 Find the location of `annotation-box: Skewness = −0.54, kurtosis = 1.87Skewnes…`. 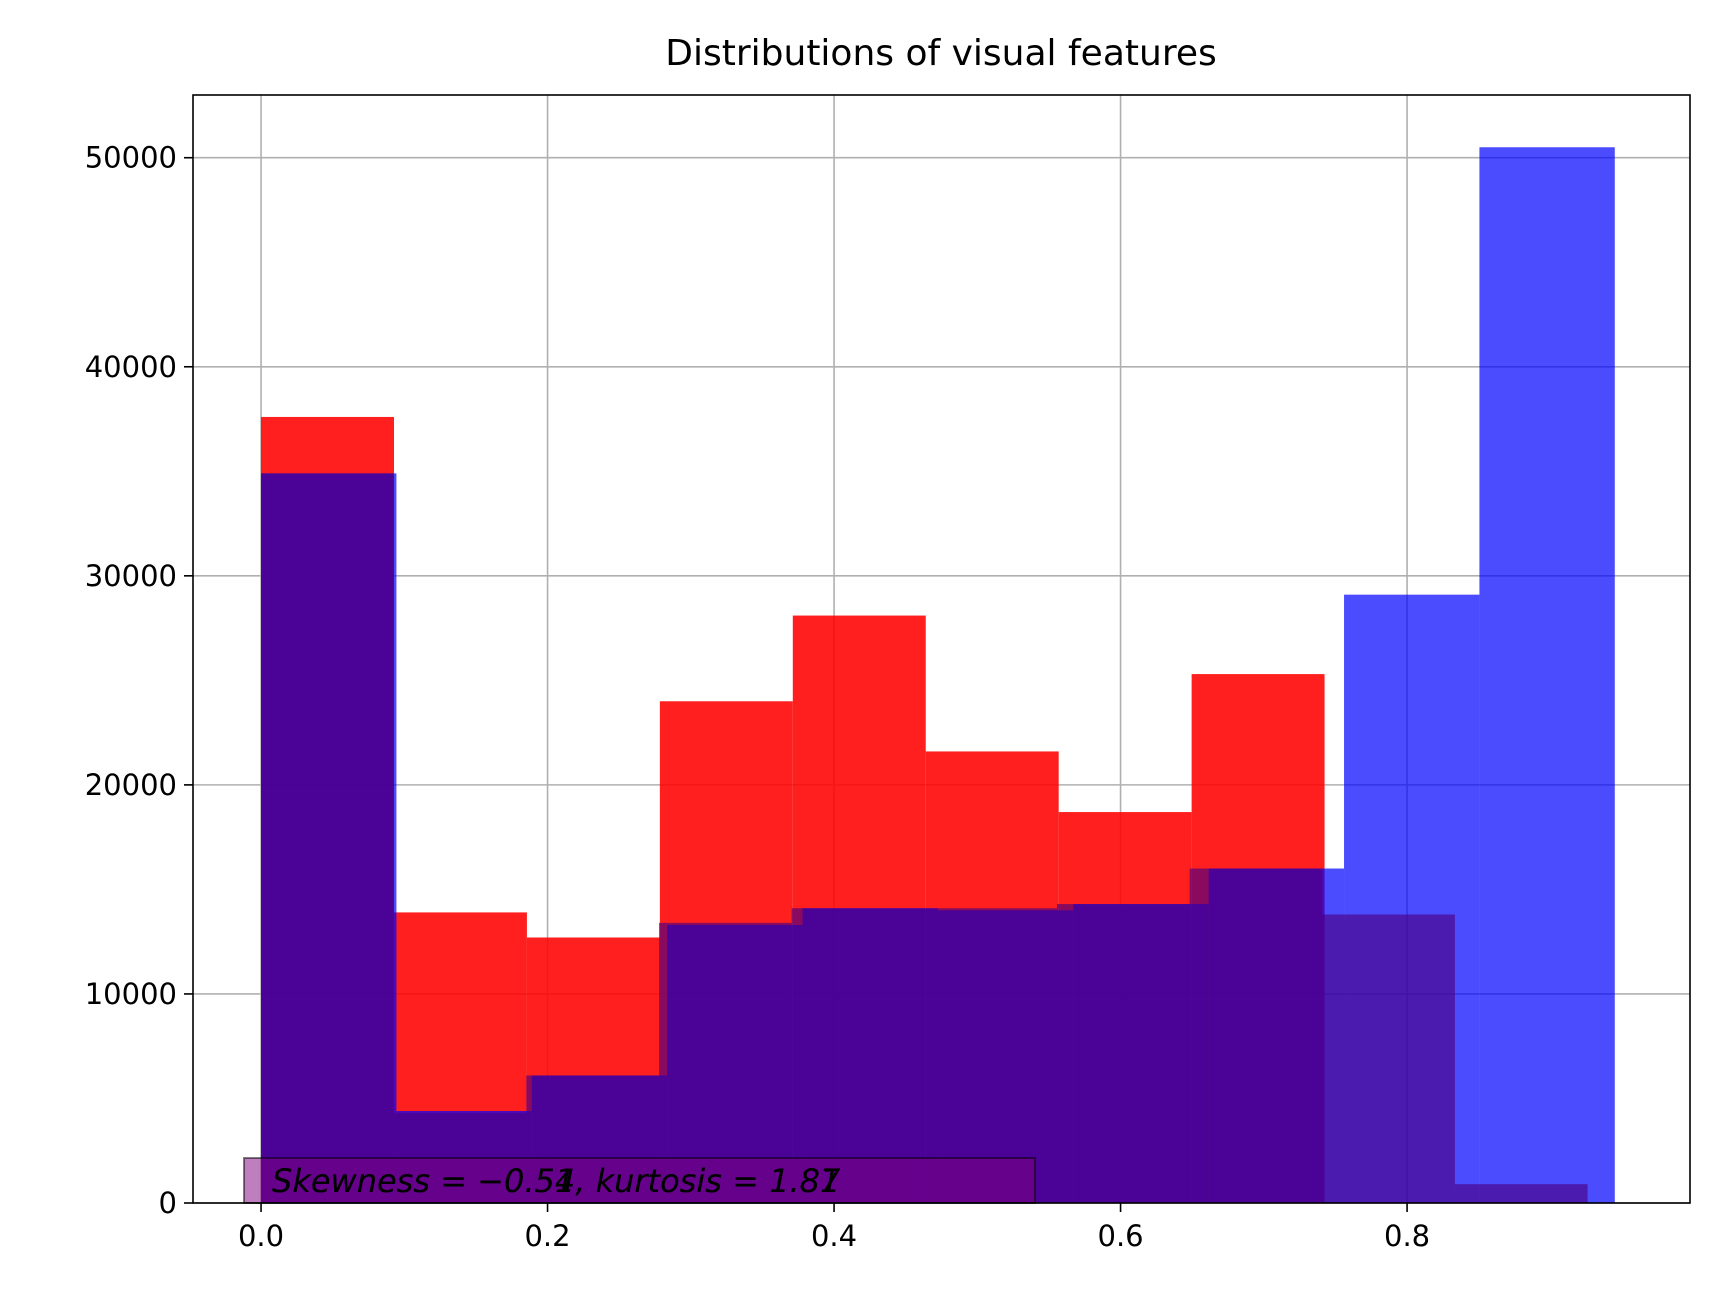

annotation-box: Skewness = −0.54, kurtosis = 1.87Skewnes… is located at coordinates (639, 1180).